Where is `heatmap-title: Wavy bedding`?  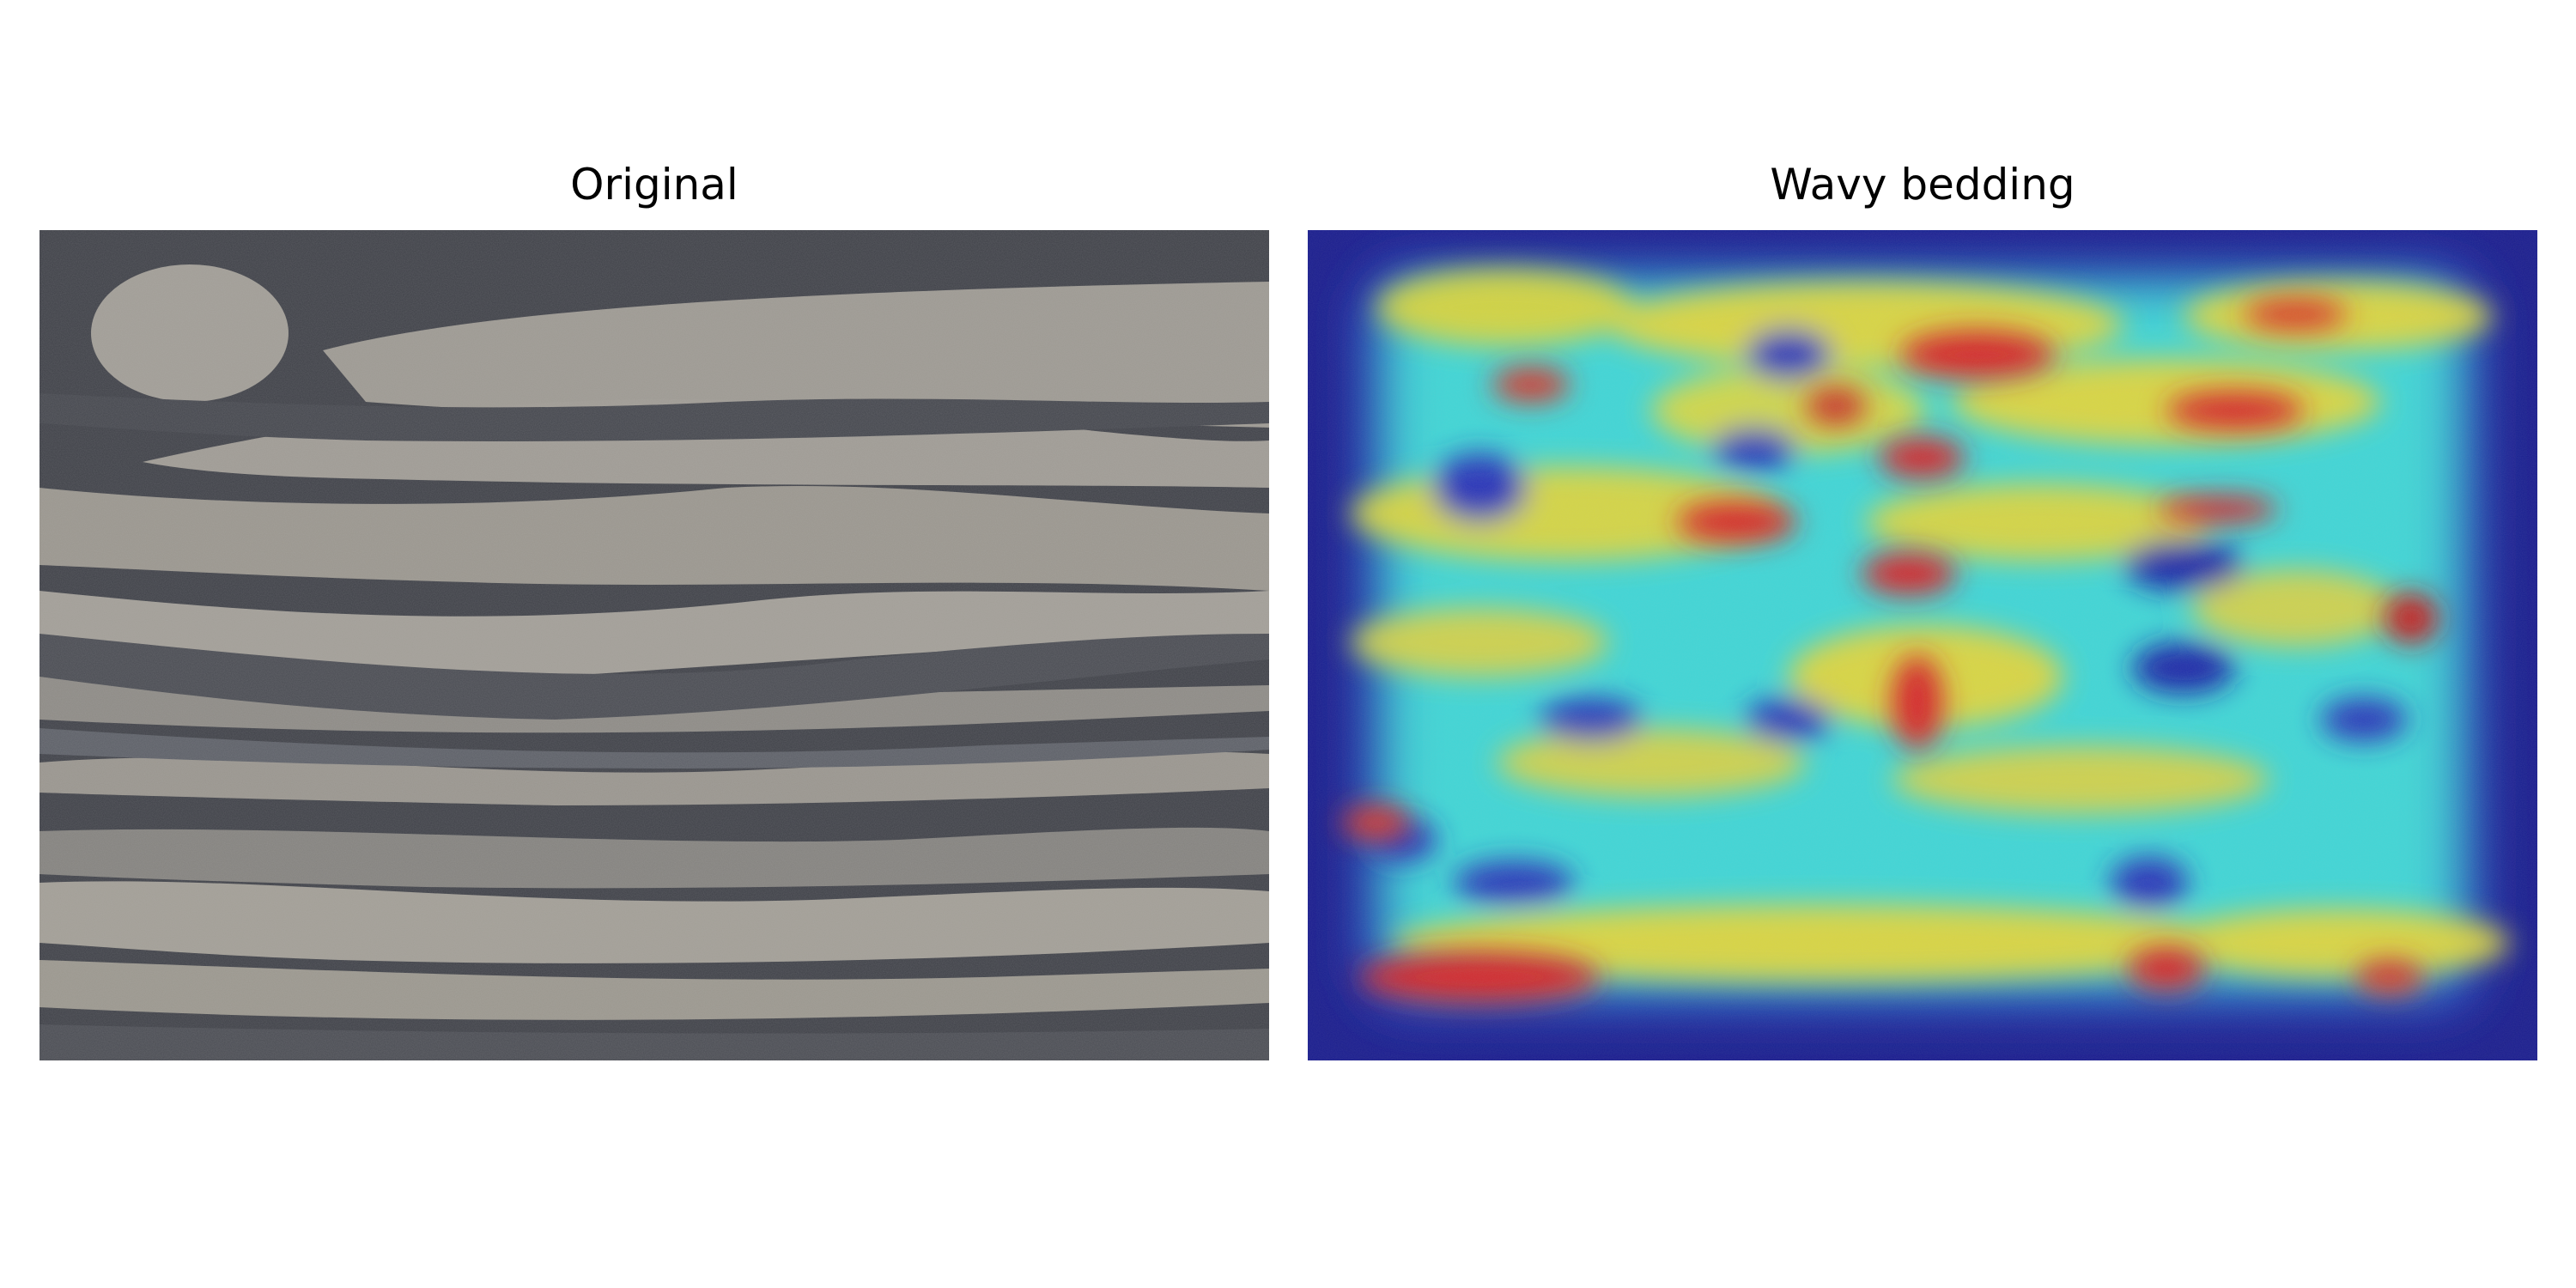 heatmap-title: Wavy bedding is located at coordinates (1923, 185).